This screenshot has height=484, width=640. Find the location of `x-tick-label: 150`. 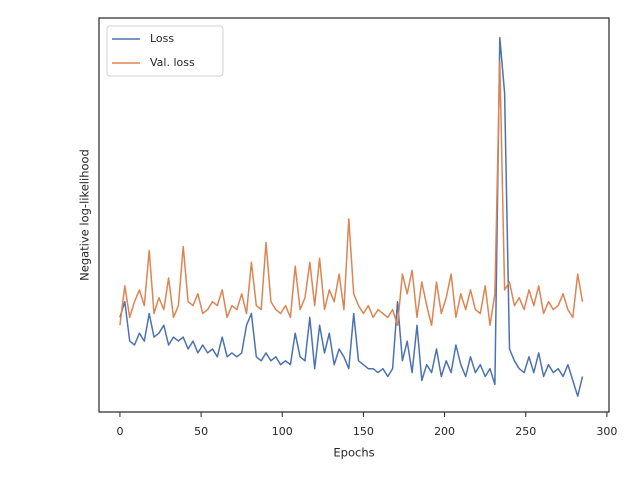

x-tick-label: 150 is located at coordinates (363, 431).